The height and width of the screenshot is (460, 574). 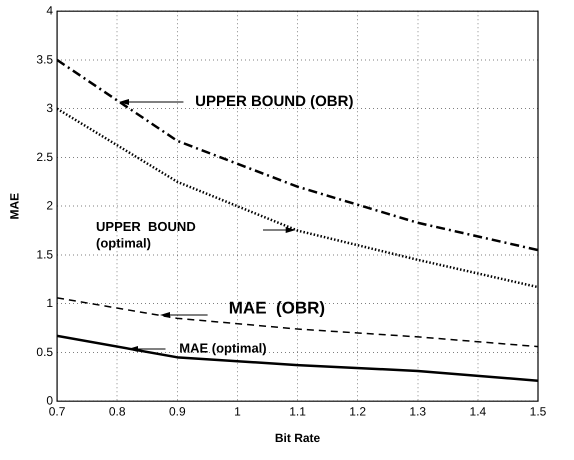 What do you see at coordinates (146, 235) in the screenshot?
I see `annotation: UPPER BOUND (optimal)` at bounding box center [146, 235].